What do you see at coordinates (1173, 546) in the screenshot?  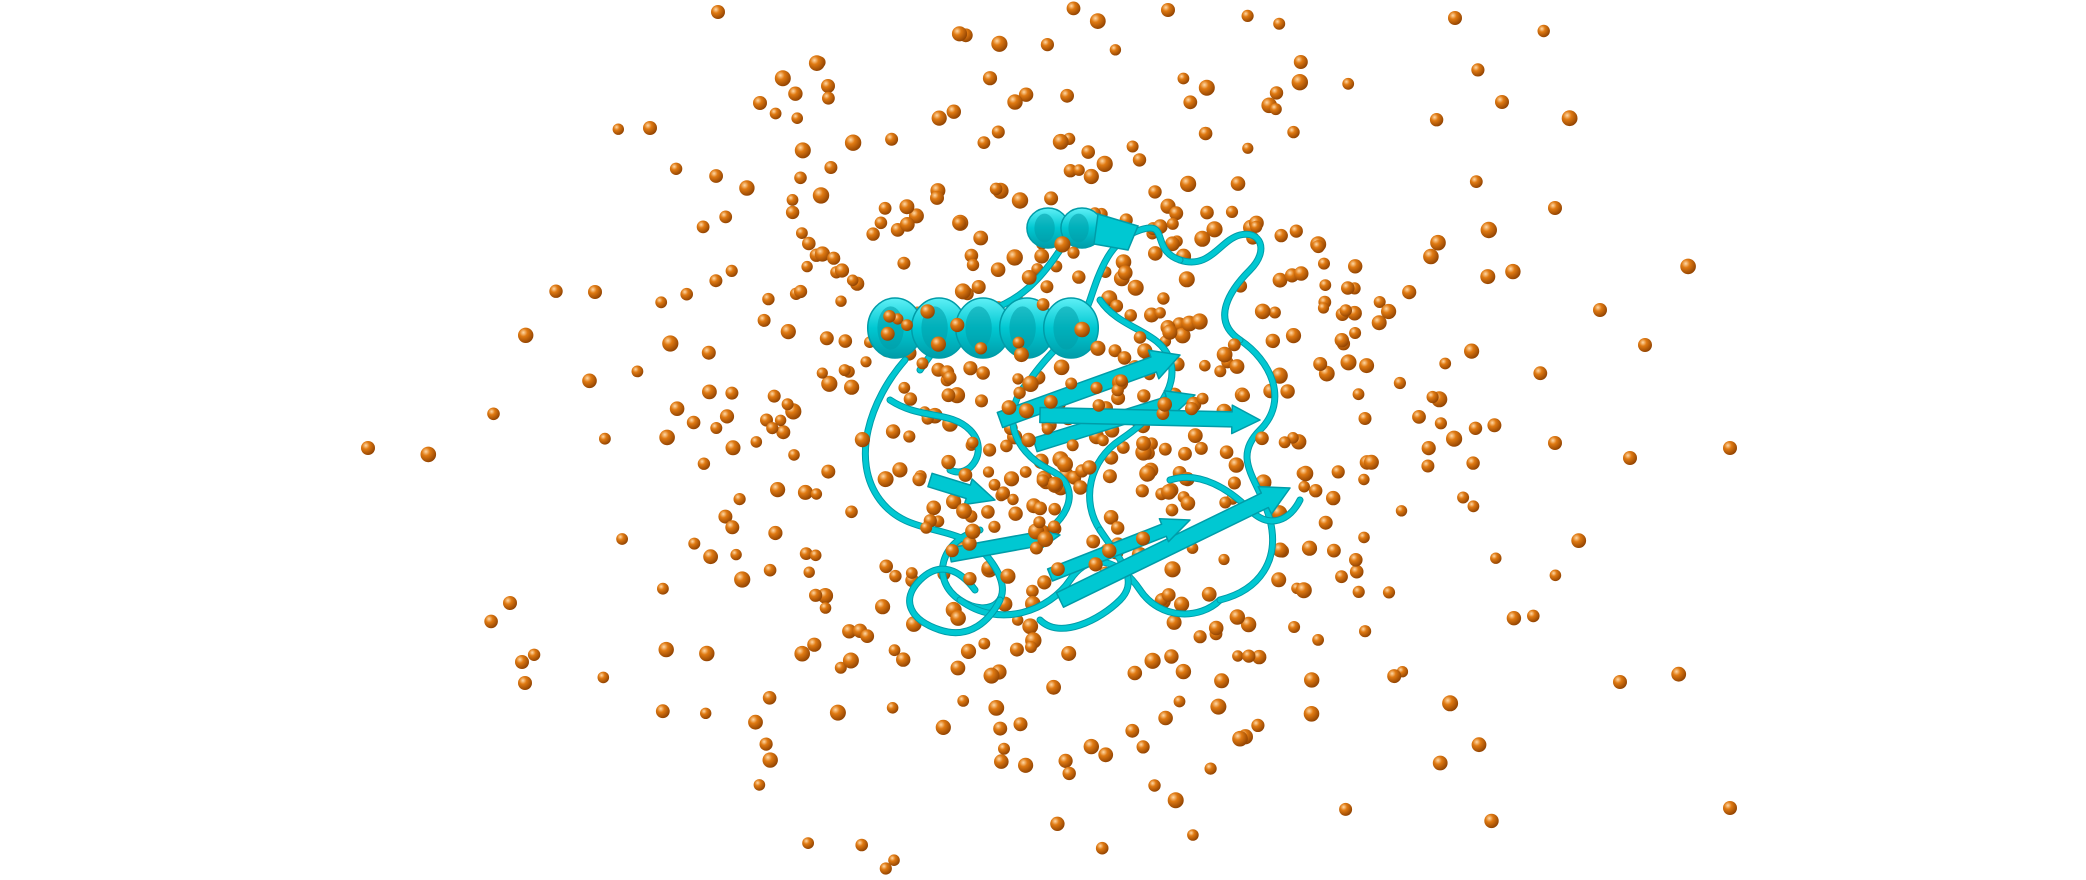 I see `beta-strand-arrow` at bounding box center [1173, 546].